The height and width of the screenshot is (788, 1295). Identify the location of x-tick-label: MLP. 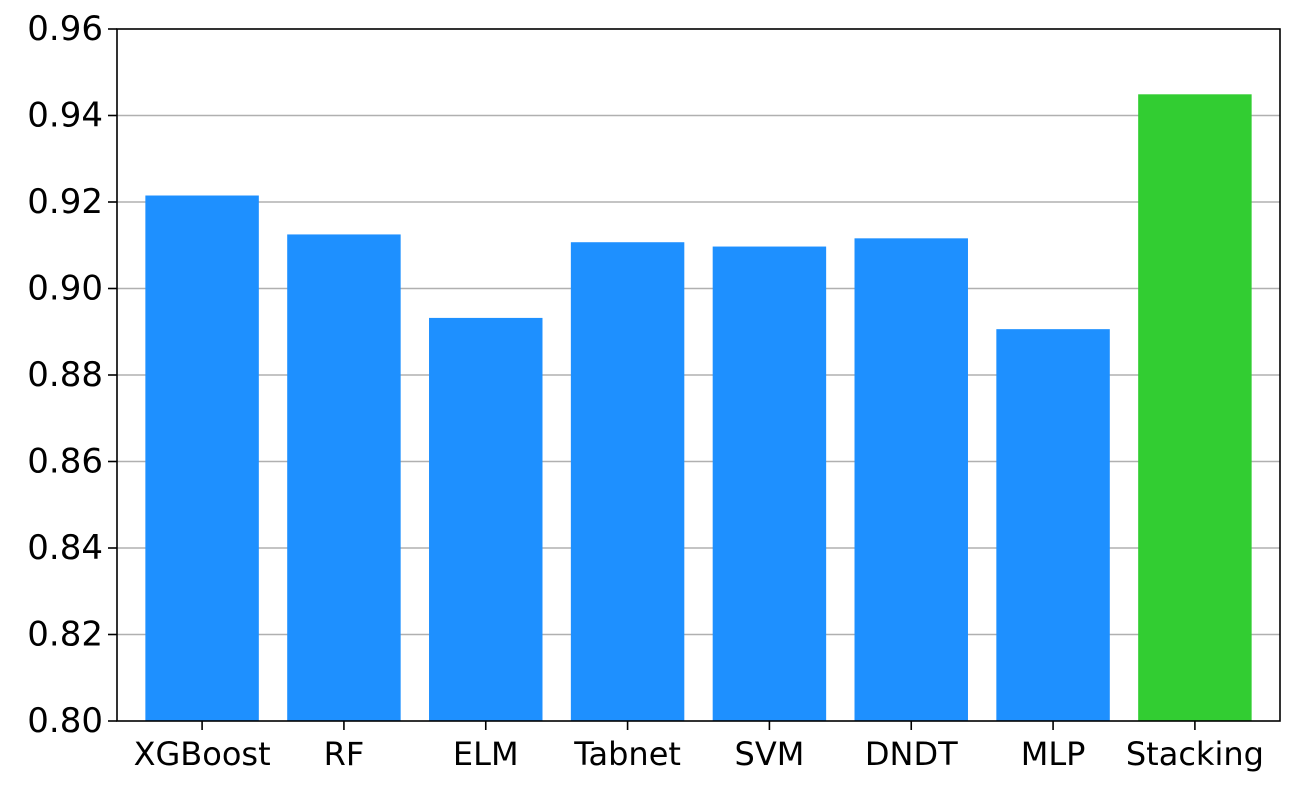
(1053, 754).